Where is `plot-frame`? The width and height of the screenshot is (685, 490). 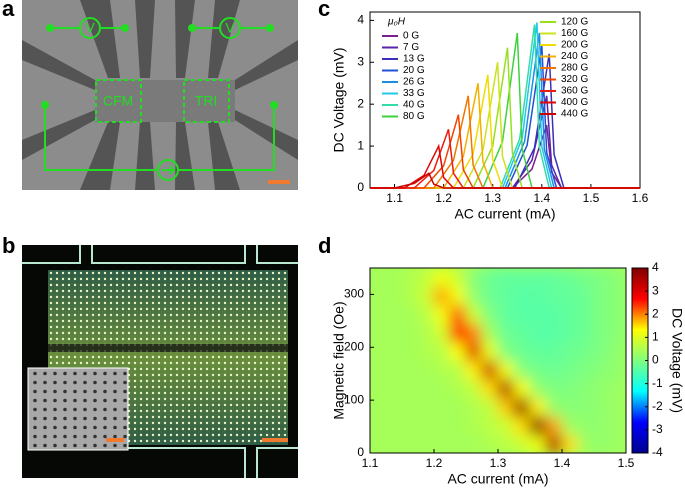
plot-frame is located at coordinates (498, 360).